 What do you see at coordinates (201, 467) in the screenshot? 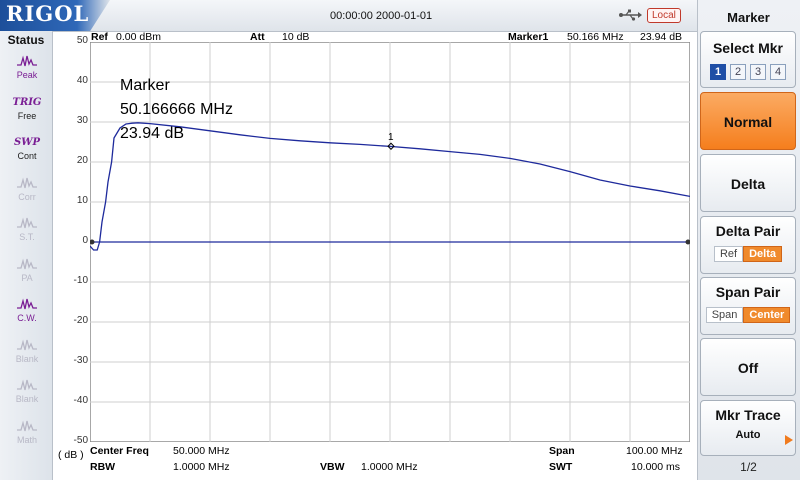
I see `rbw-value: 1.0000 MHz` at bounding box center [201, 467].